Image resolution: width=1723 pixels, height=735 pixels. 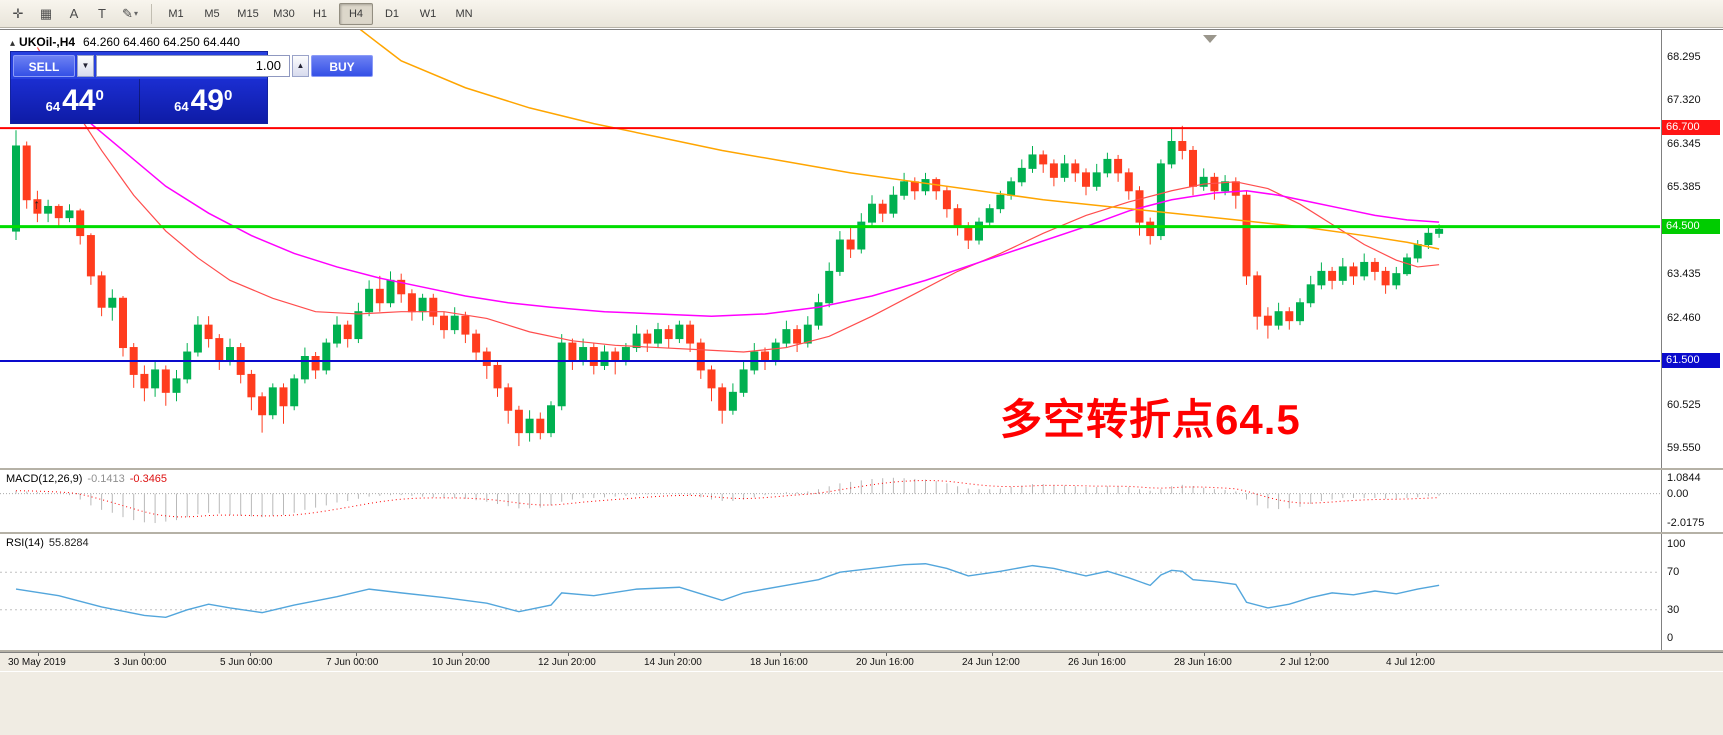 I want to click on timeframe-h1: H1, so click(x=320, y=13).